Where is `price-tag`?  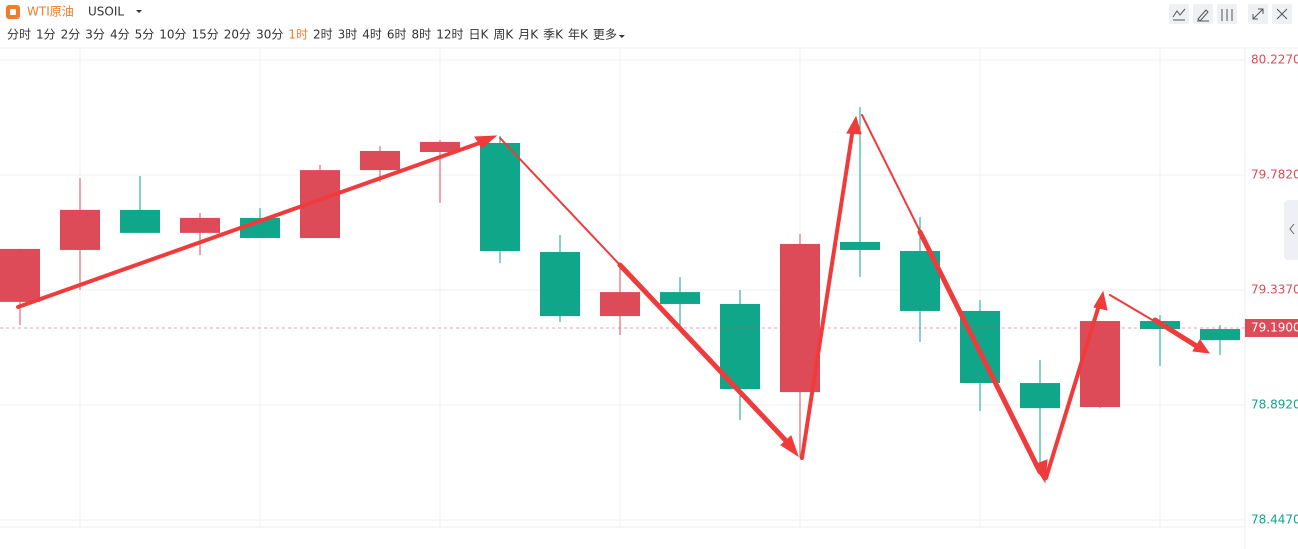
price-tag is located at coordinates (1271, 327).